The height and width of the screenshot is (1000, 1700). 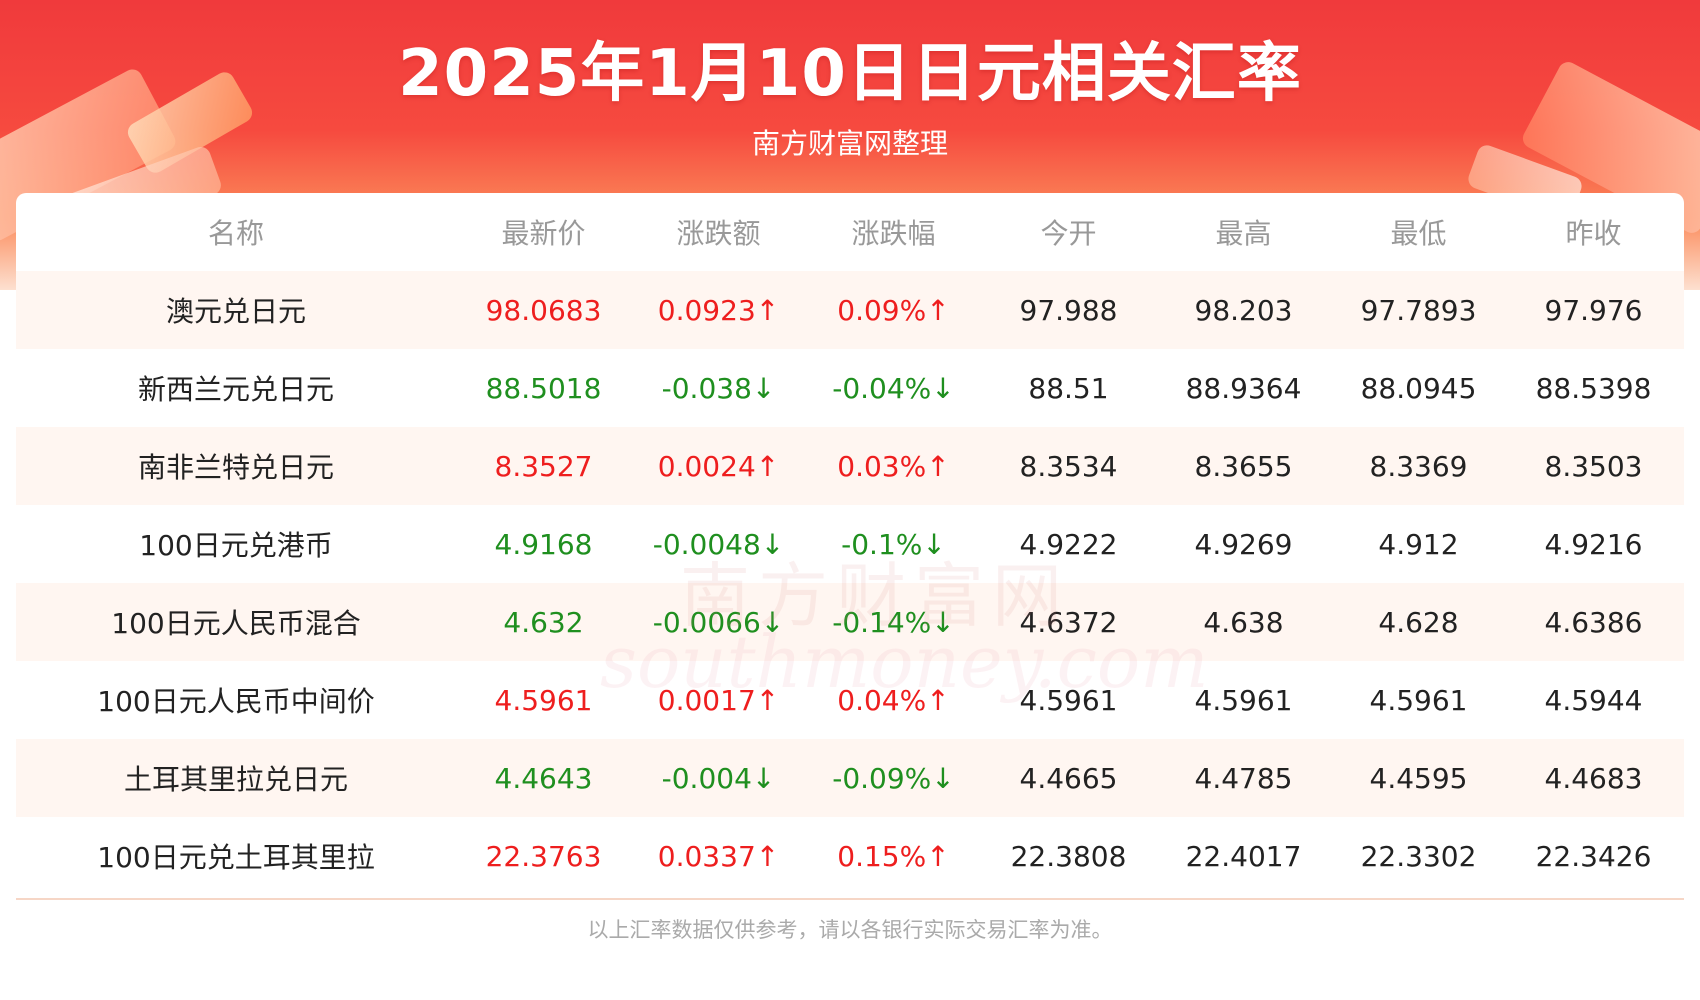 I want to click on column-header-prev-close: 昨收, so click(x=1593, y=233).